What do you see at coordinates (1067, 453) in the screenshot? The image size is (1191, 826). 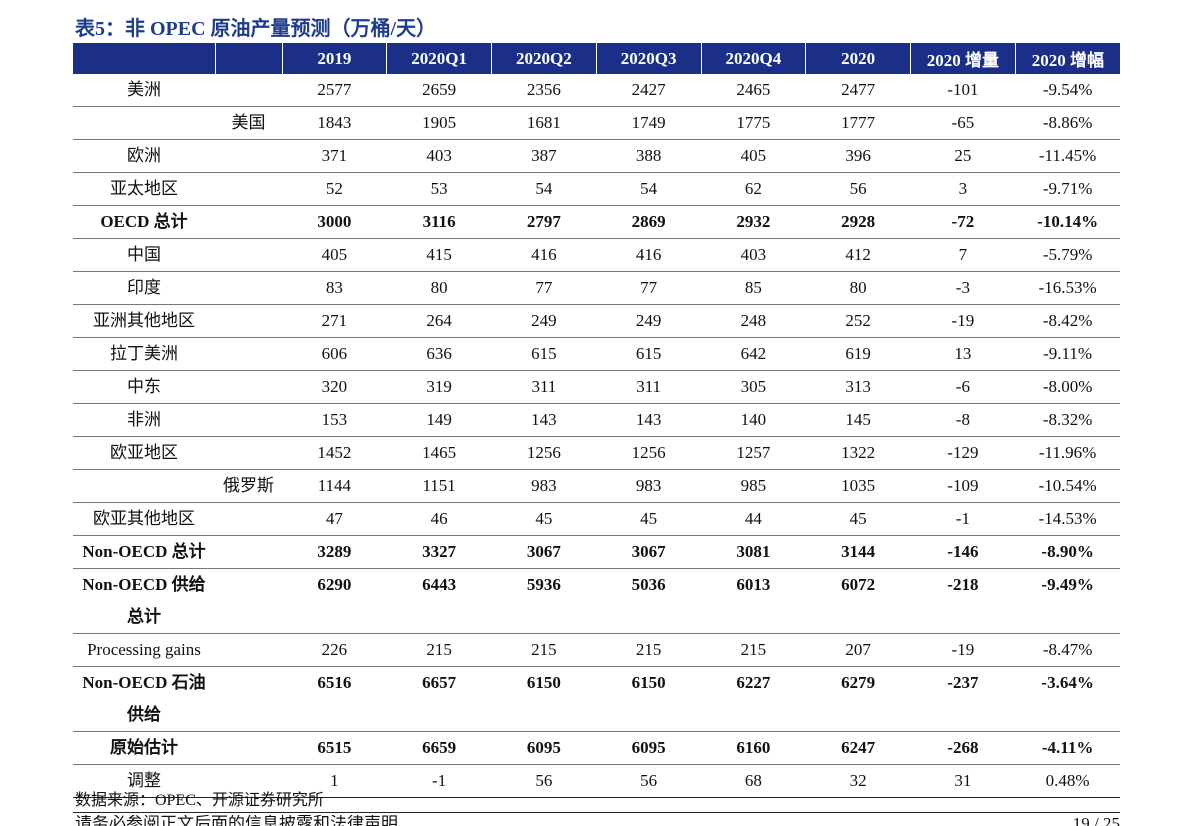 I see `cell: -11.96%` at bounding box center [1067, 453].